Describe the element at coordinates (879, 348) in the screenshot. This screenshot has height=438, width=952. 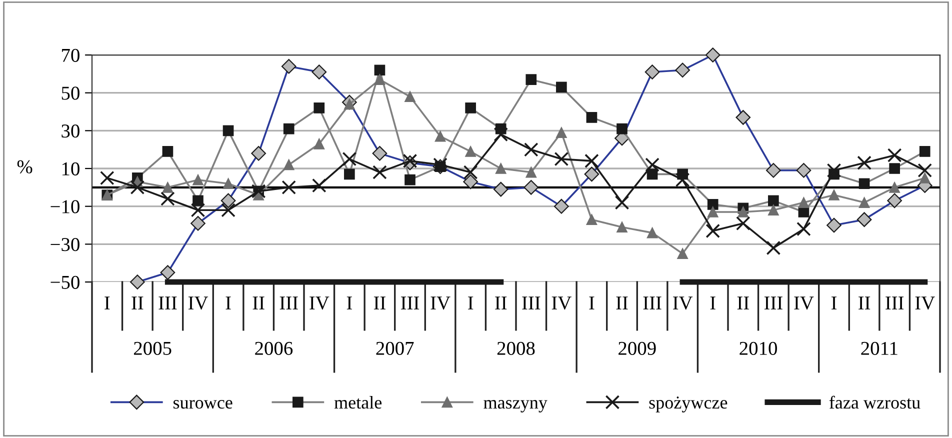
I see `text: 2011` at that location.